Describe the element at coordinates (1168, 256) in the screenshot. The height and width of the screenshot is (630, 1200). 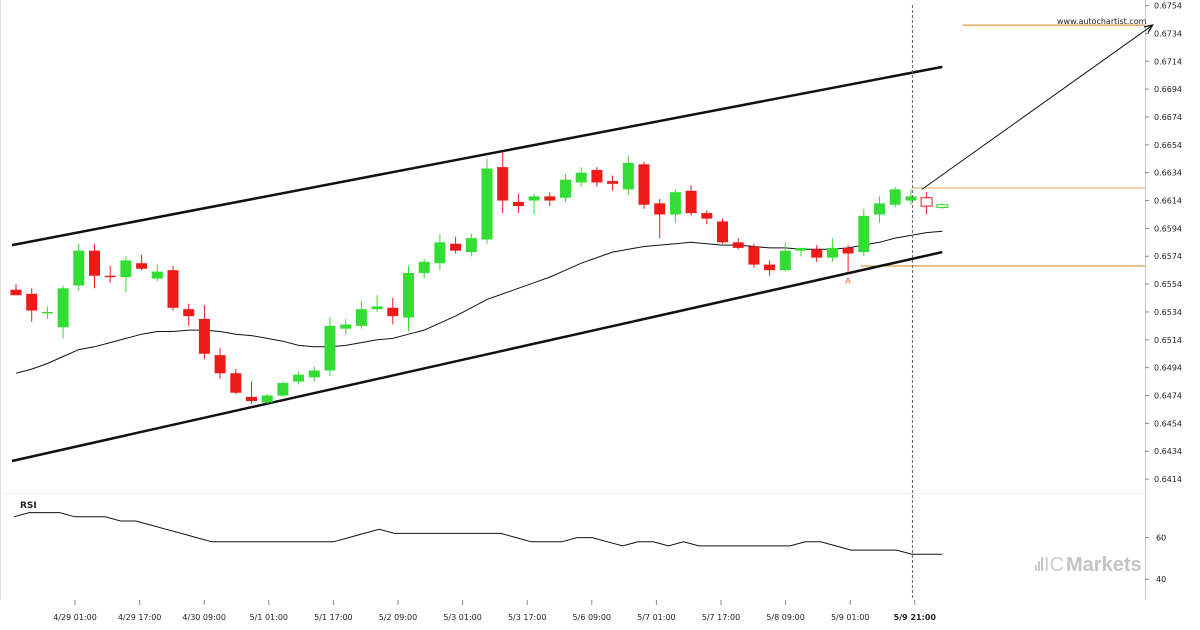
I see `y-tick-label: 0.6574` at that location.